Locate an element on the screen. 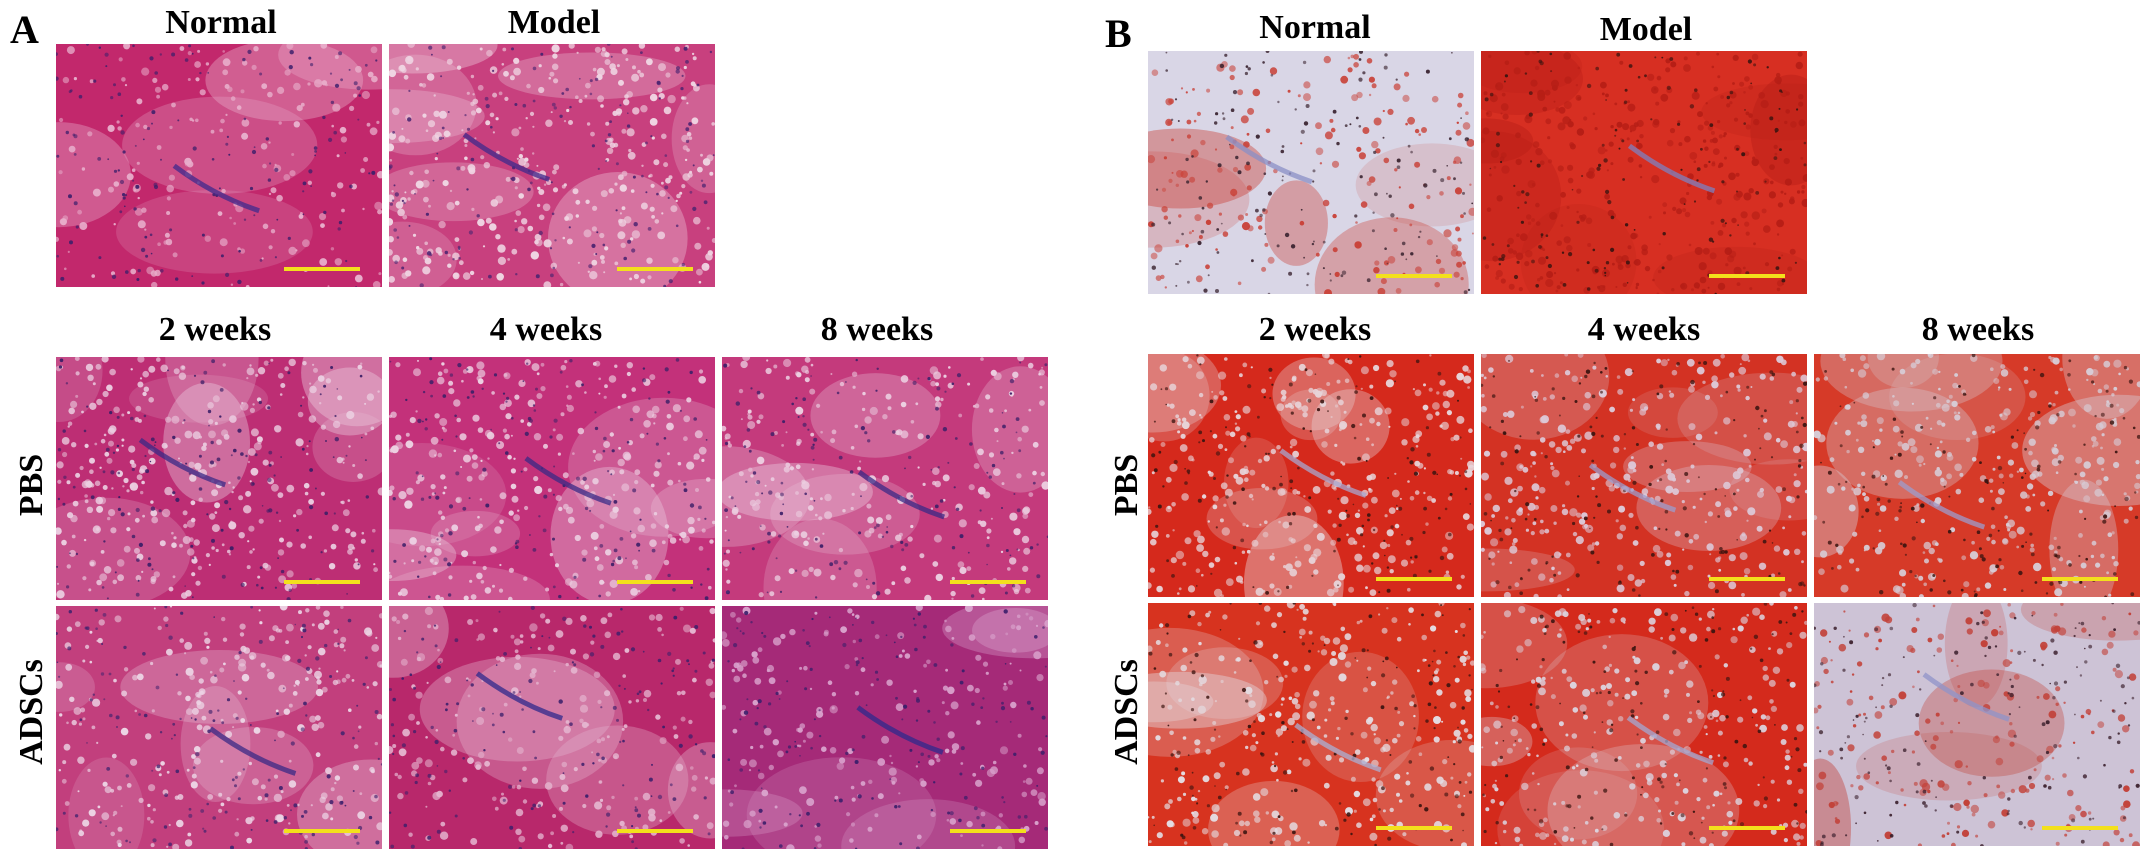  panel-a-title-model: Model is located at coordinates (554, 22).